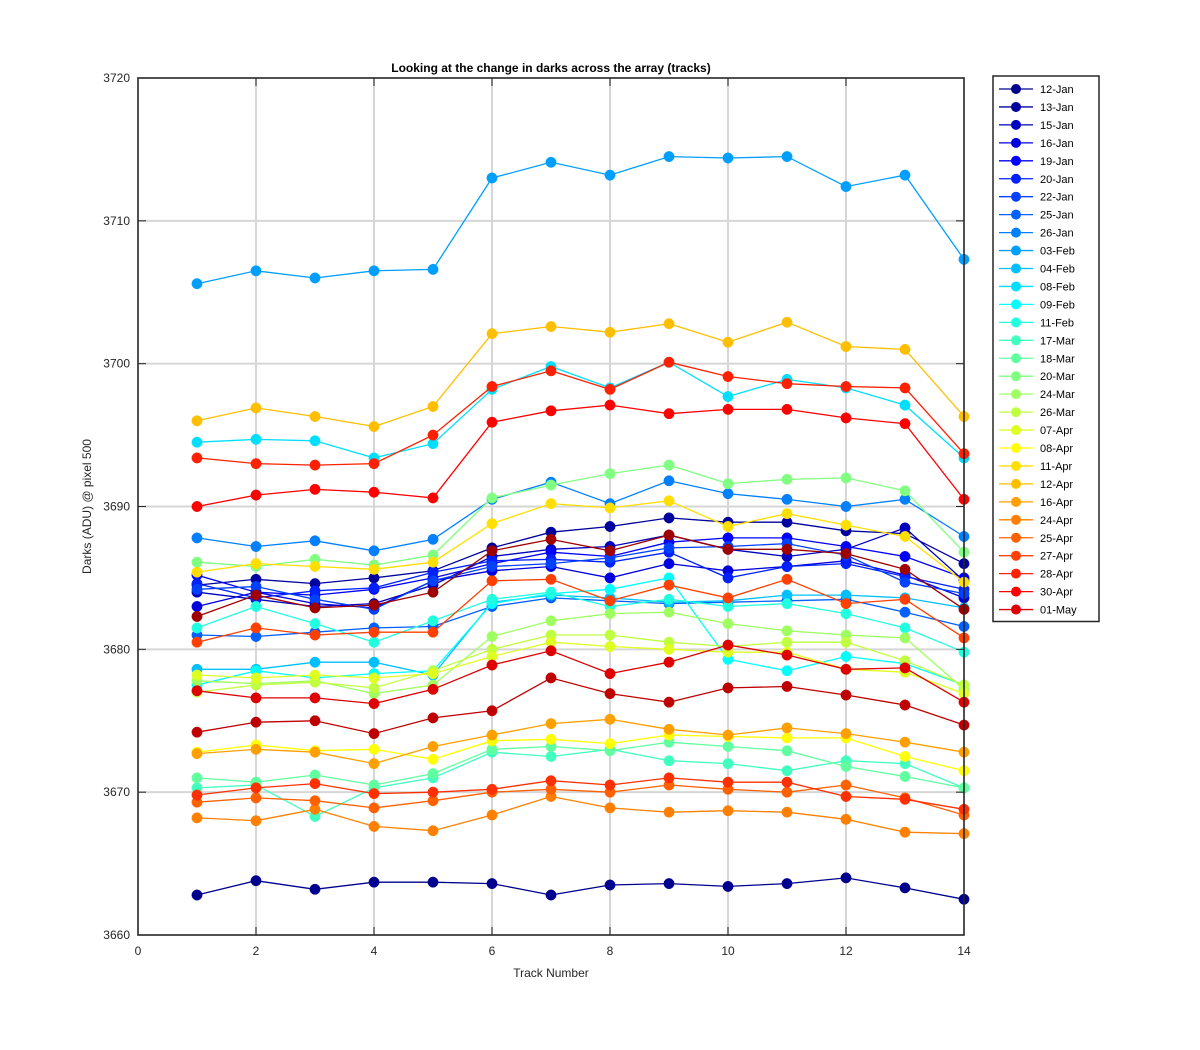  I want to click on legend-item: 30-Apr, so click(1036, 592).